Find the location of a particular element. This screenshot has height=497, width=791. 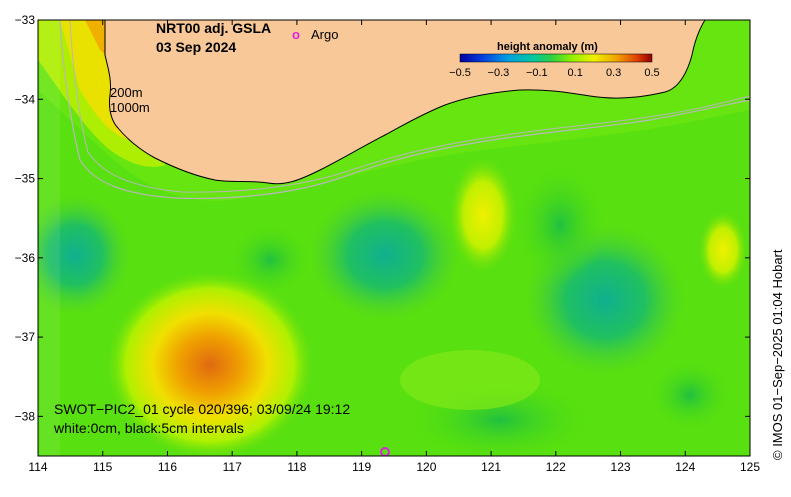

colorbar-title: height anomaly (m) is located at coordinates (547, 47).